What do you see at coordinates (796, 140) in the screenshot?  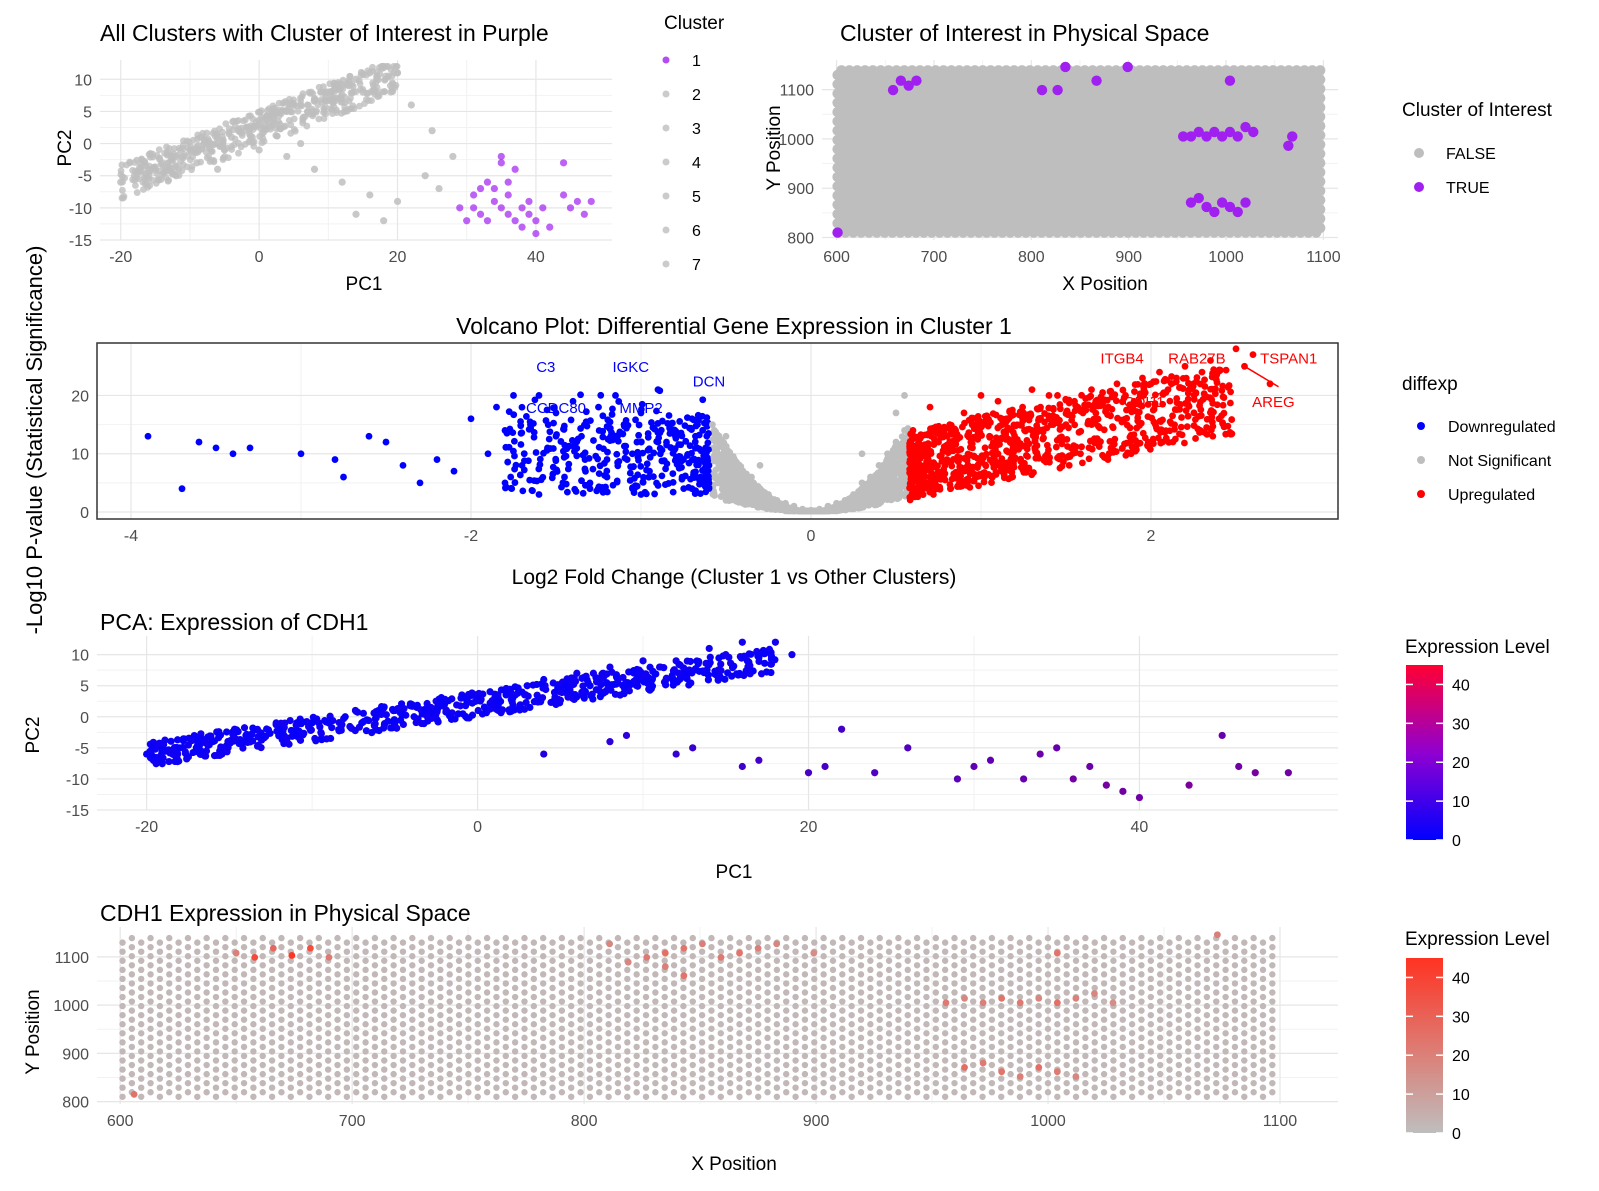 I see `y-tick-label: 1000` at bounding box center [796, 140].